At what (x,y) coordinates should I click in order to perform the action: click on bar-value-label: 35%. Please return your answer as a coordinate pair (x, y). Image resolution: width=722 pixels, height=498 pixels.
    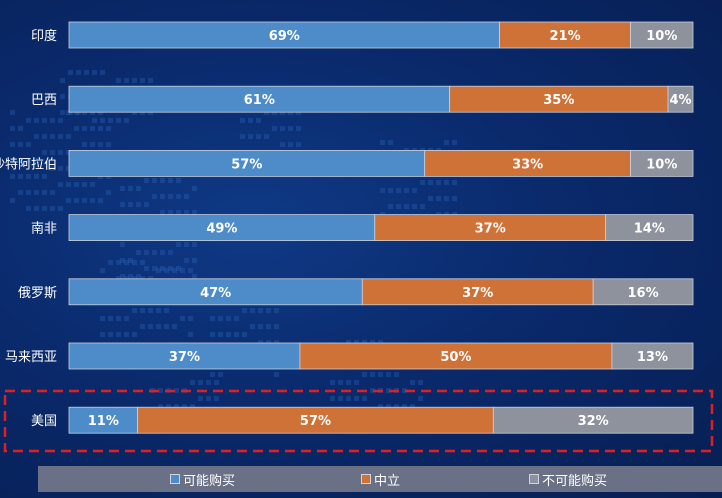
    Looking at the image, I should click on (558, 100).